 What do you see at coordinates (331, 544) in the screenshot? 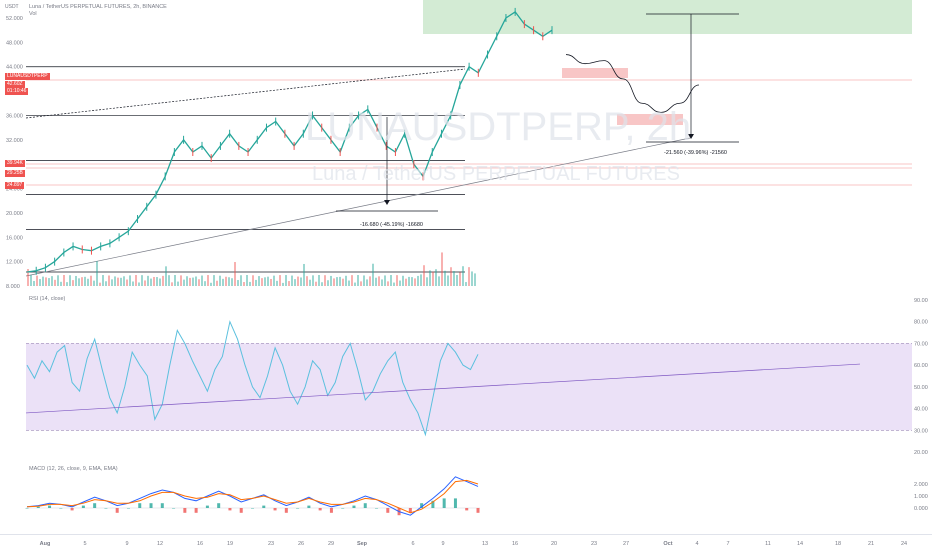
I see `time-tick-label: 29` at bounding box center [331, 544].